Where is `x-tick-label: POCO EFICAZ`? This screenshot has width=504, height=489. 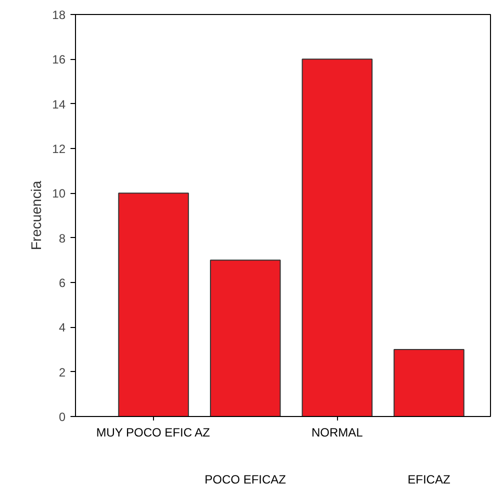
x-tick-label: POCO EFICAZ is located at coordinates (245, 479).